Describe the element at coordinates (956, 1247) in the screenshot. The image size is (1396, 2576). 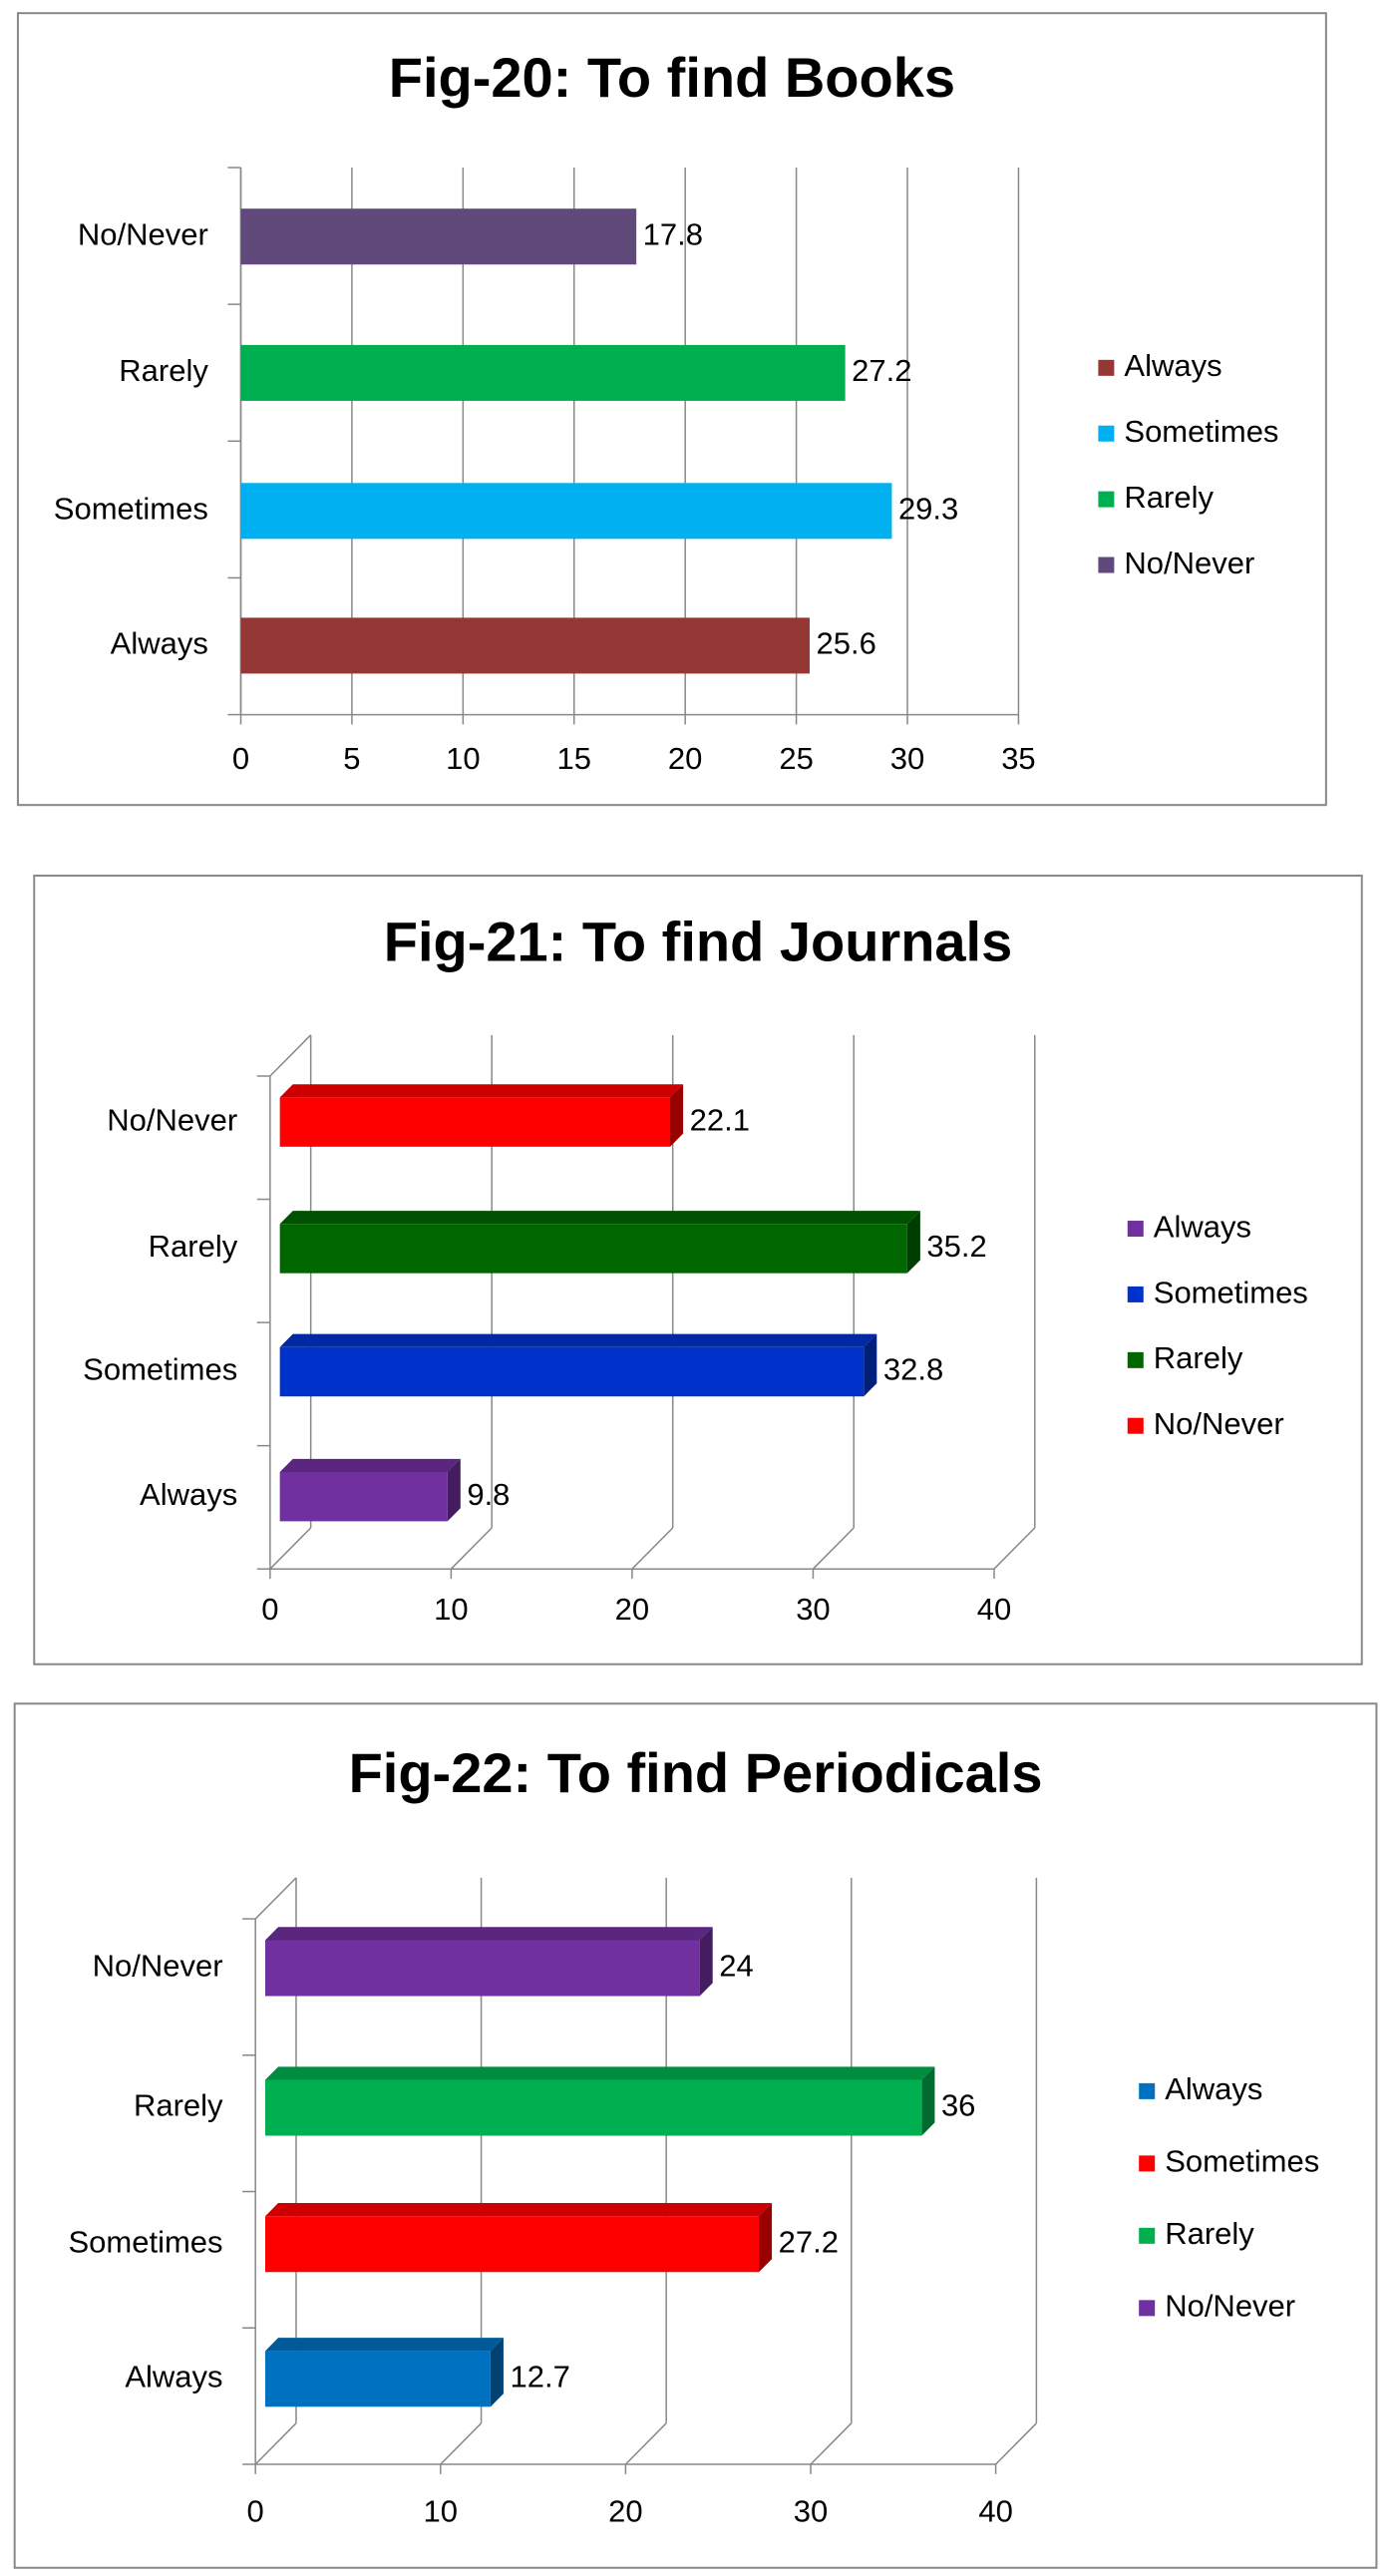
I see `value-label: 35.2` at that location.